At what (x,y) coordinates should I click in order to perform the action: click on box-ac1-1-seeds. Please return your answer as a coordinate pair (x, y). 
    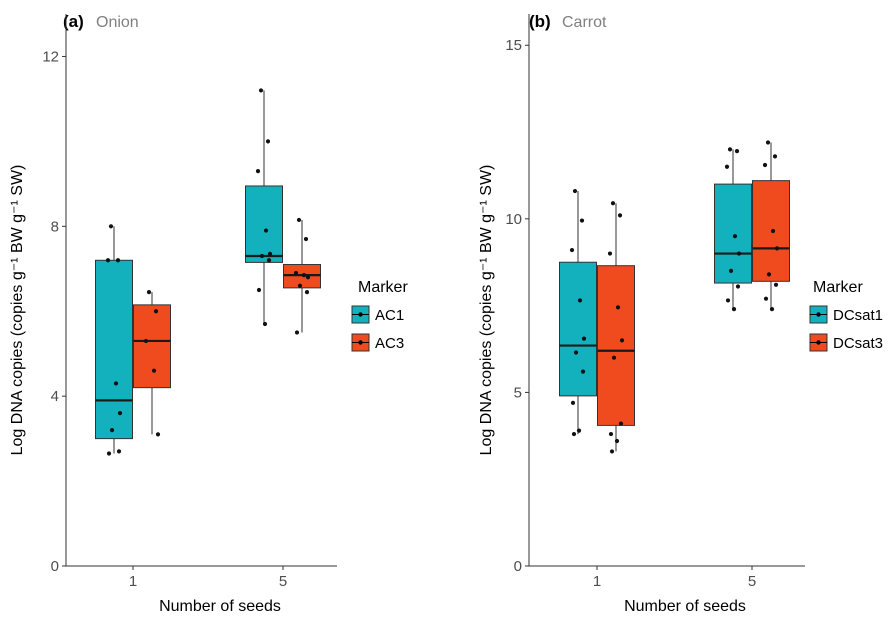
    Looking at the image, I should click on (114, 349).